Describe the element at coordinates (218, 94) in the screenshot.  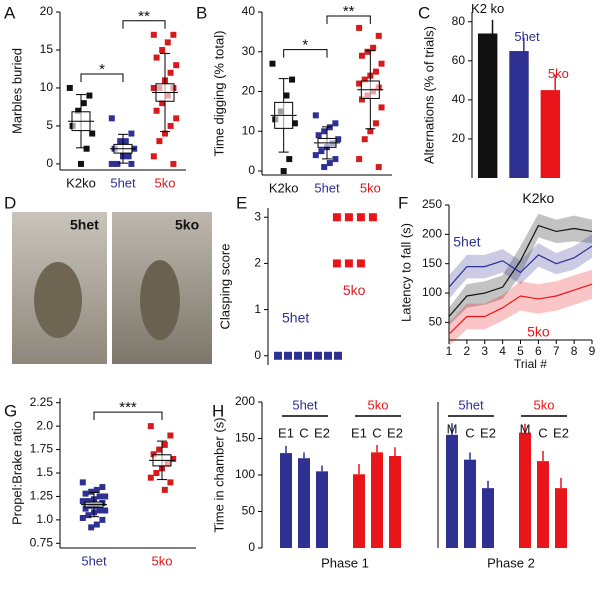
I see `y-axis-label: Time digging (% total)` at that location.